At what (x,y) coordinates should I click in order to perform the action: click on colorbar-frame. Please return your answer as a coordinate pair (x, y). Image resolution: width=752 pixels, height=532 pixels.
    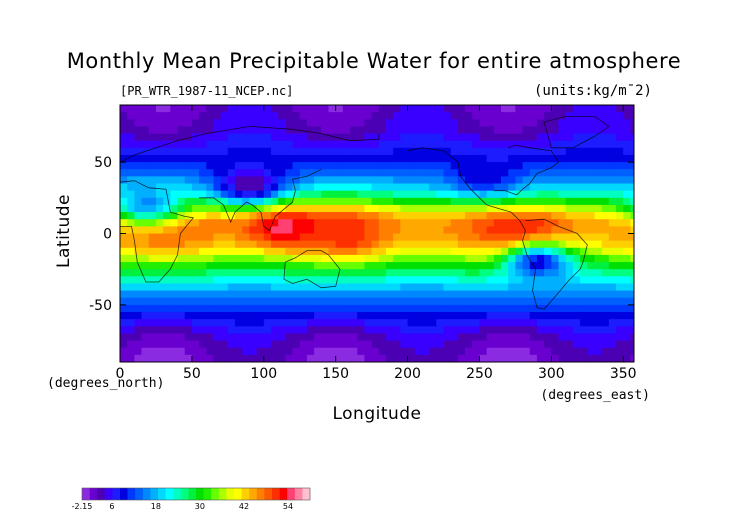
    Looking at the image, I should click on (196, 494).